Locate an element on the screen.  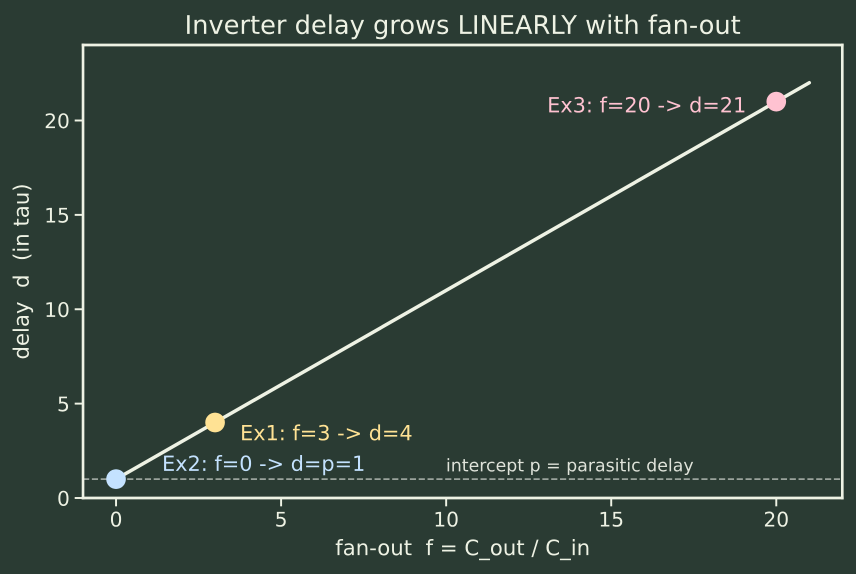
x-tick-label: 0 is located at coordinates (116, 519).